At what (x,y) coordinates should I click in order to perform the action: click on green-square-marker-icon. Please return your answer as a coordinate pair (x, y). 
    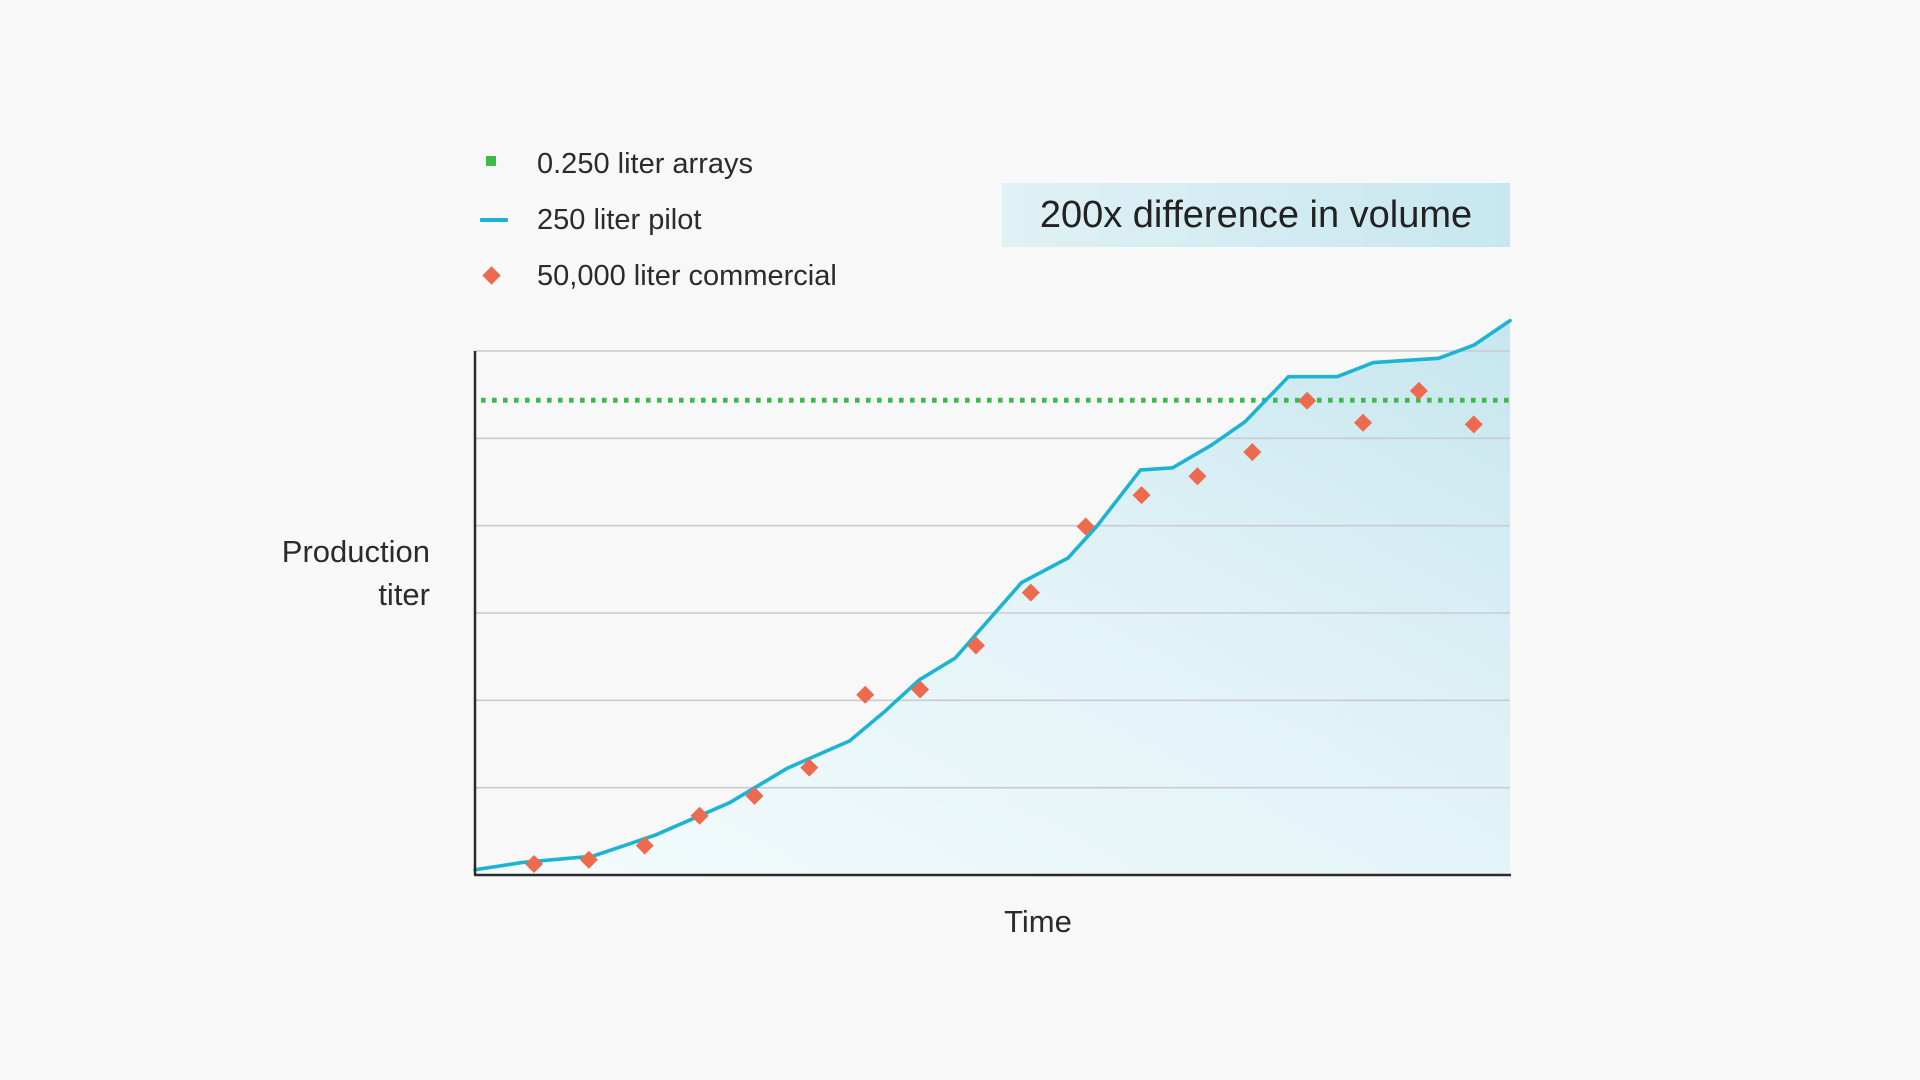
    Looking at the image, I should click on (491, 161).